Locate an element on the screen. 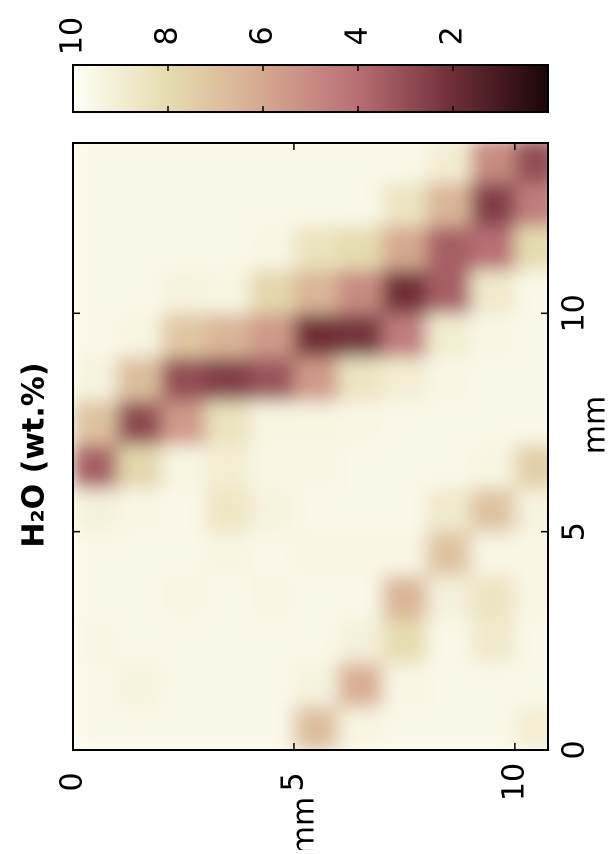  y-axis-label: mm is located at coordinates (304, 823).